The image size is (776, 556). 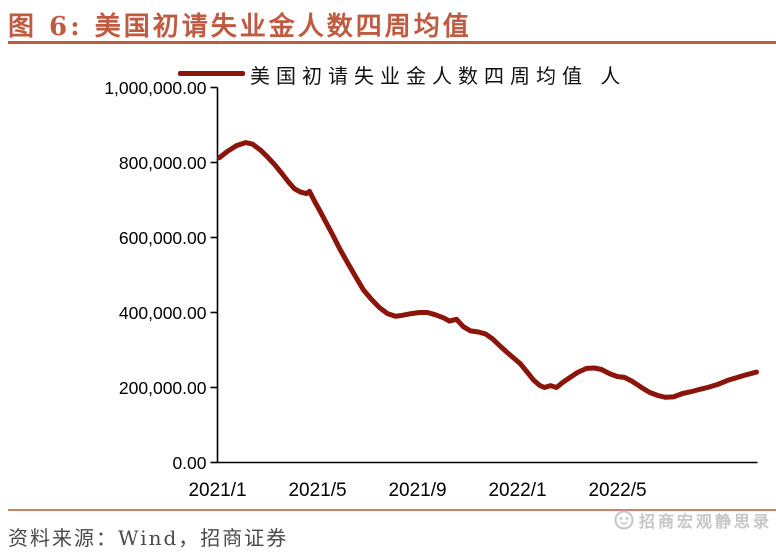 What do you see at coordinates (392, 510) in the screenshot?
I see `footer-divider` at bounding box center [392, 510].